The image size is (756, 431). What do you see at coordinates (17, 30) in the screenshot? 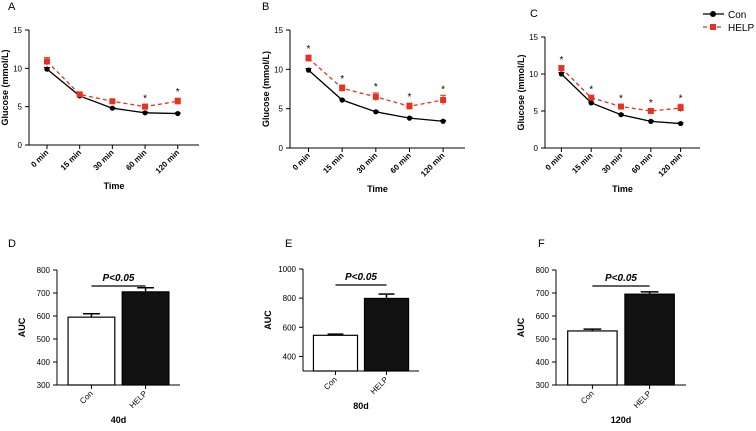
I see `panel-a-y-tick-label: 15` at bounding box center [17, 30].